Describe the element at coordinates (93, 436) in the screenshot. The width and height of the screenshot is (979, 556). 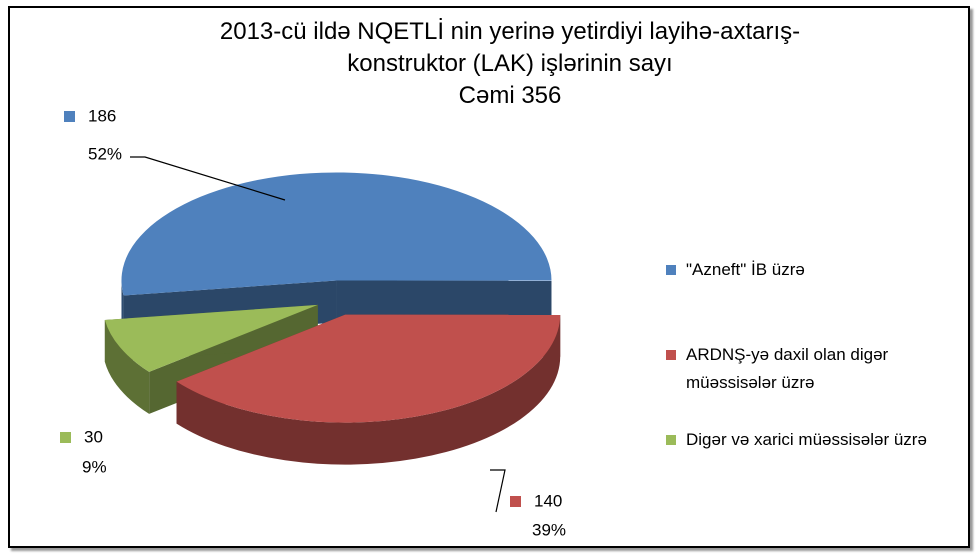
I see `data-label: 30` at that location.